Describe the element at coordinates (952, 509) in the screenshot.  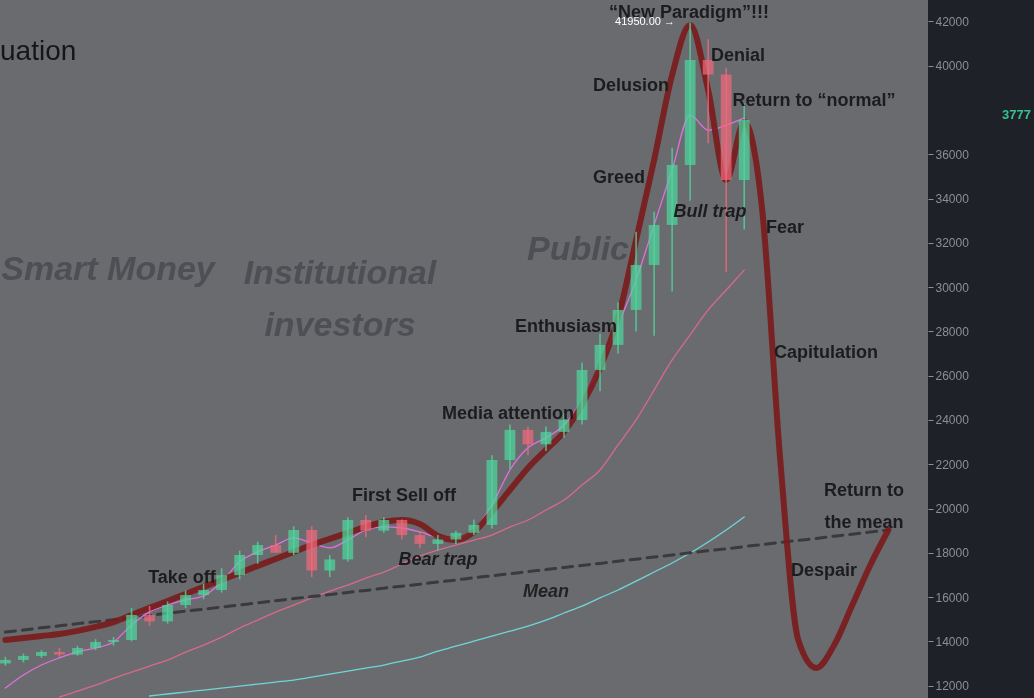
I see `y-tick-label: 20000` at that location.